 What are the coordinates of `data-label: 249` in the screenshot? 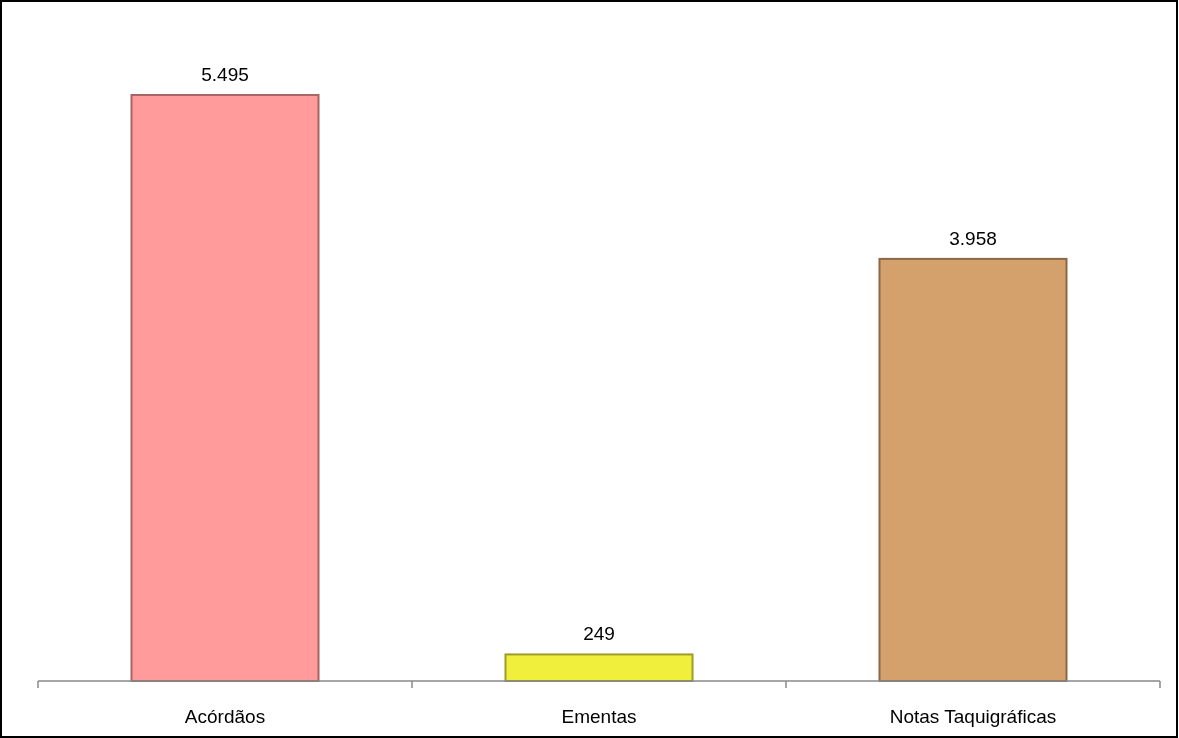 It's located at (599, 634).